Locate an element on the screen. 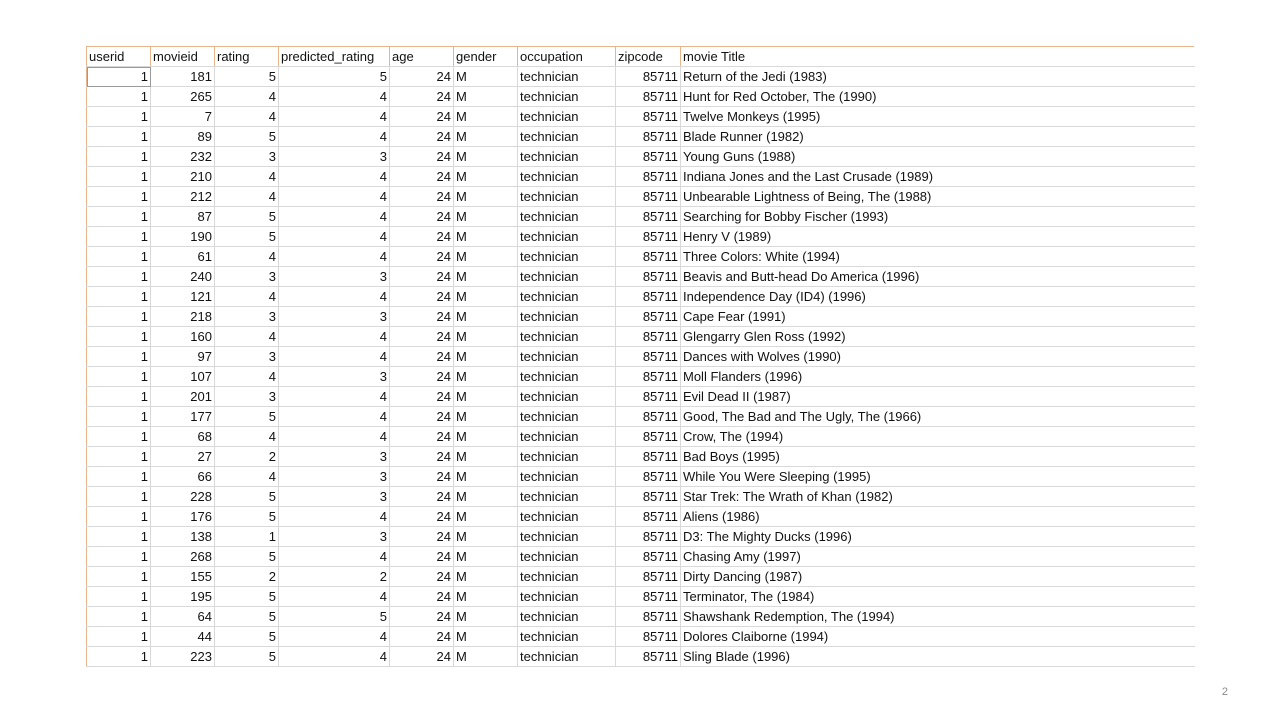  cell-movie-title: Return of the Jedi (1983) is located at coordinates (937, 76).